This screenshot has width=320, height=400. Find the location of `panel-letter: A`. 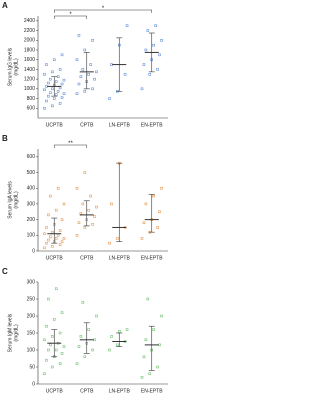

panel-letter: A is located at coordinates (5, 5).